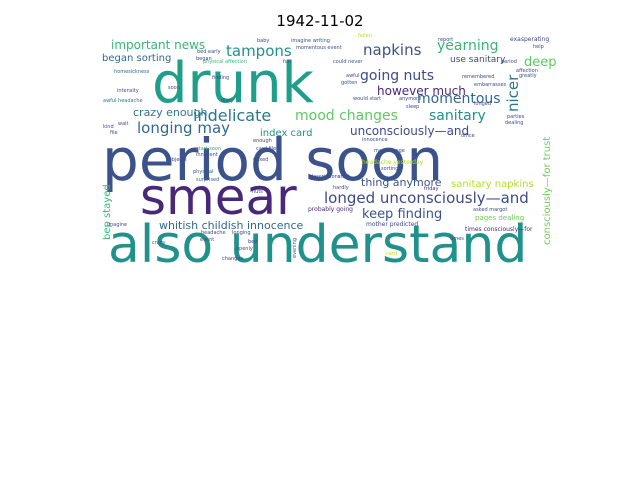 This screenshot has width=640, height=480. Describe the element at coordinates (213, 233) in the screenshot. I see `cloud-word: headache` at that location.